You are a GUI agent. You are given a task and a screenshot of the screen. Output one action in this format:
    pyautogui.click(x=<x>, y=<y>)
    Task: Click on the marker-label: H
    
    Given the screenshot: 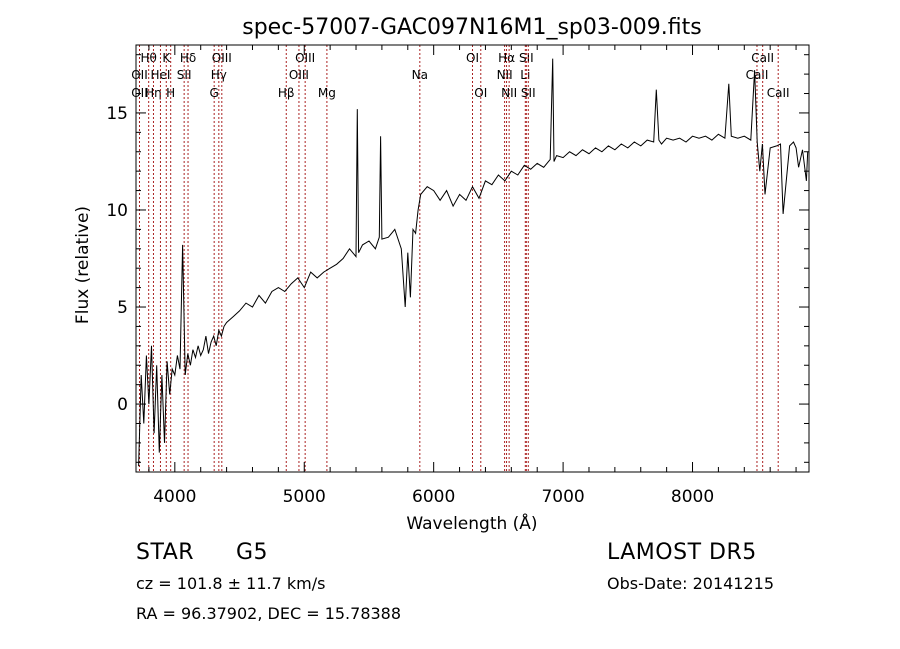 What is the action you would take?
    pyautogui.click(x=170, y=93)
    